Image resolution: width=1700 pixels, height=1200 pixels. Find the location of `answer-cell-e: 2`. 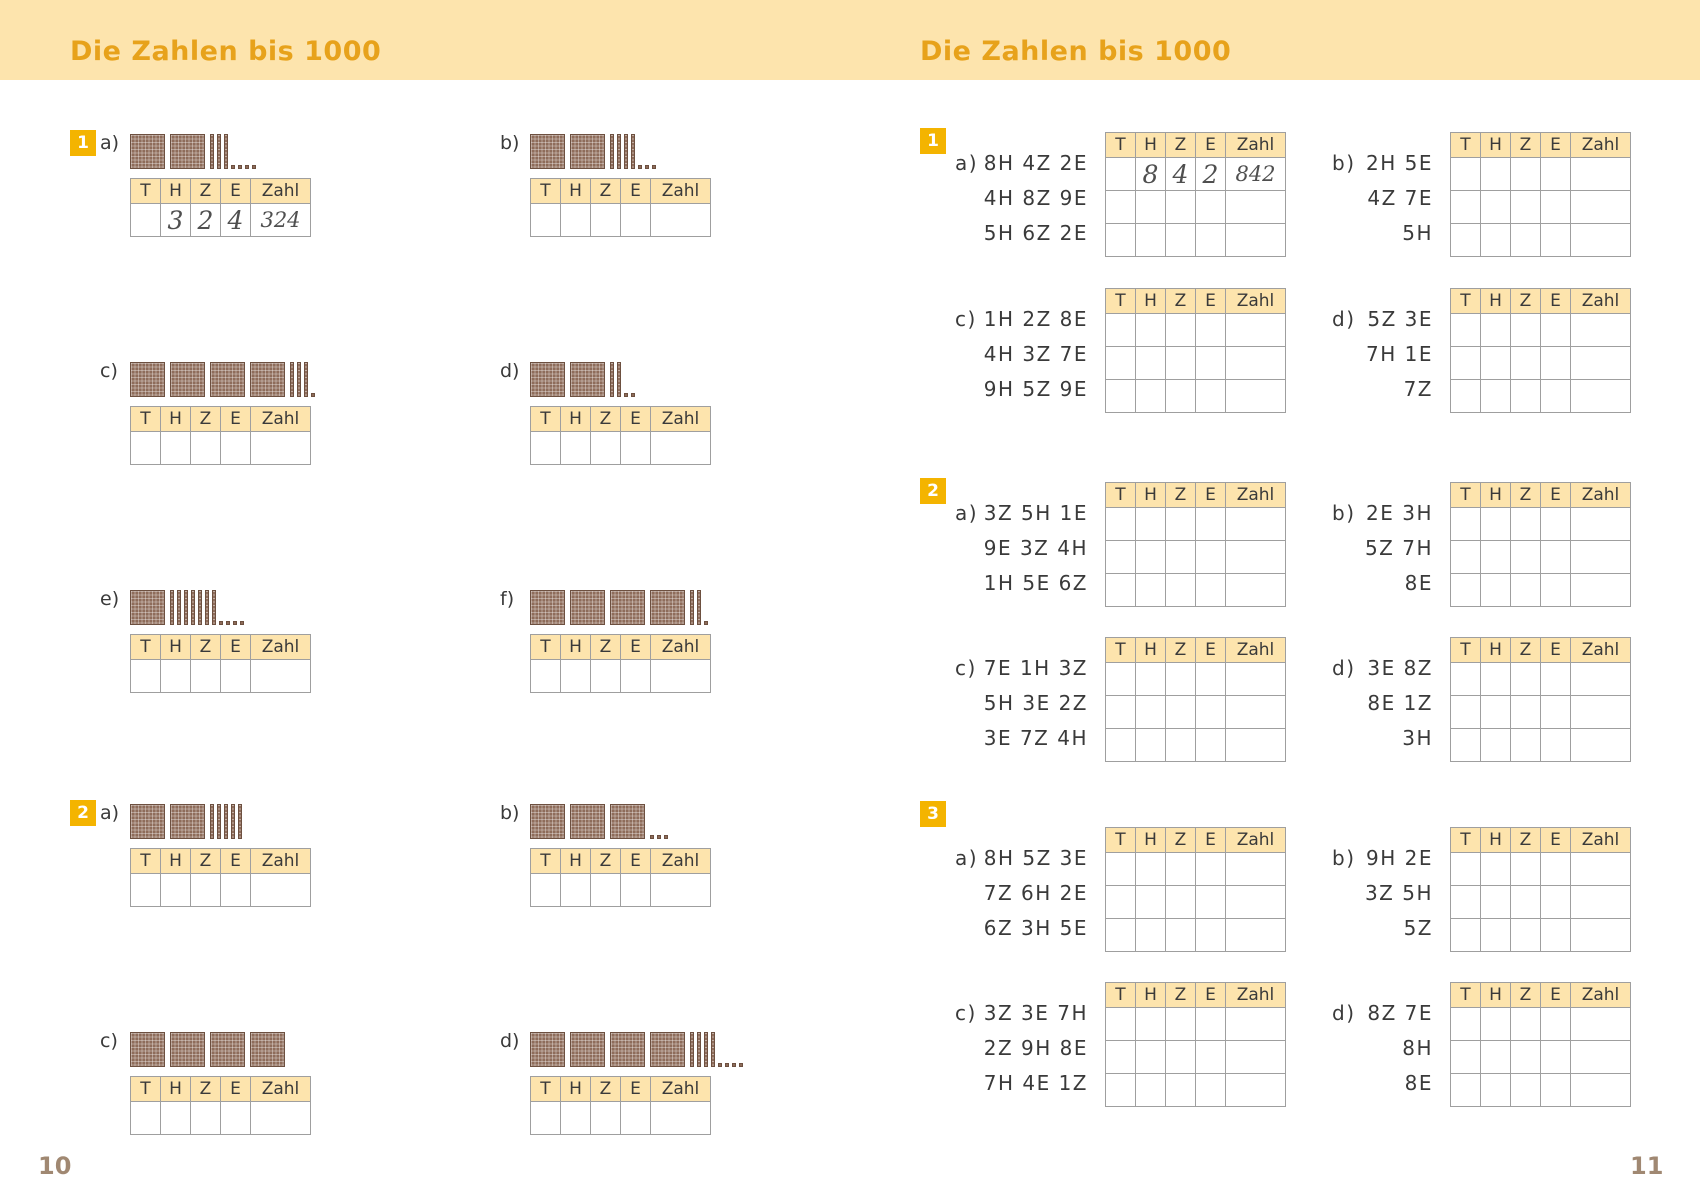

answer-cell-e: 2 is located at coordinates (1210, 174).